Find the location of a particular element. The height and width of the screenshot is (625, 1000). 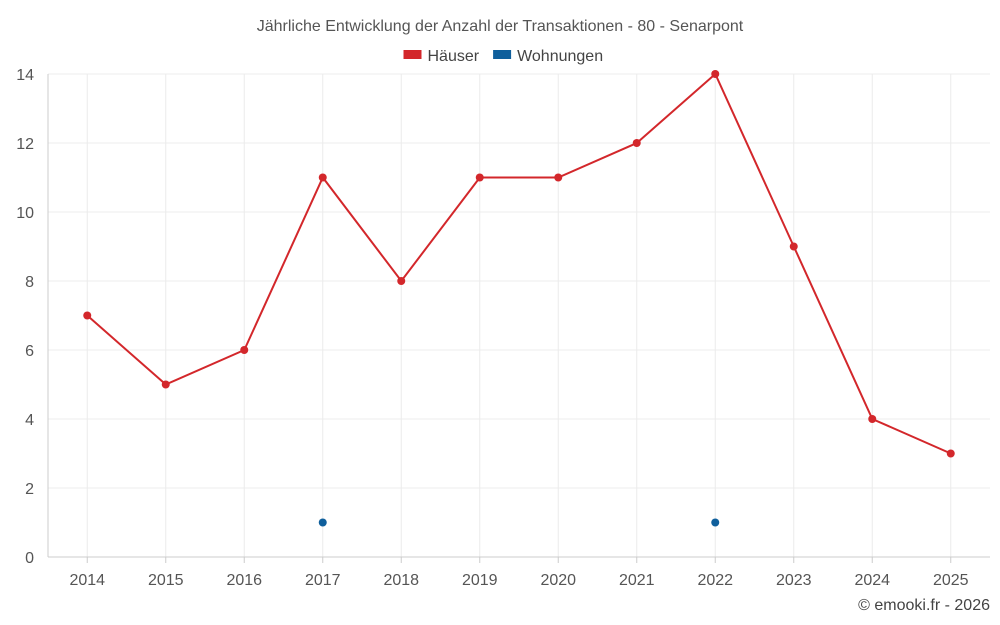

credit-text: © emooki.fr - 2026 is located at coordinates (924, 605).